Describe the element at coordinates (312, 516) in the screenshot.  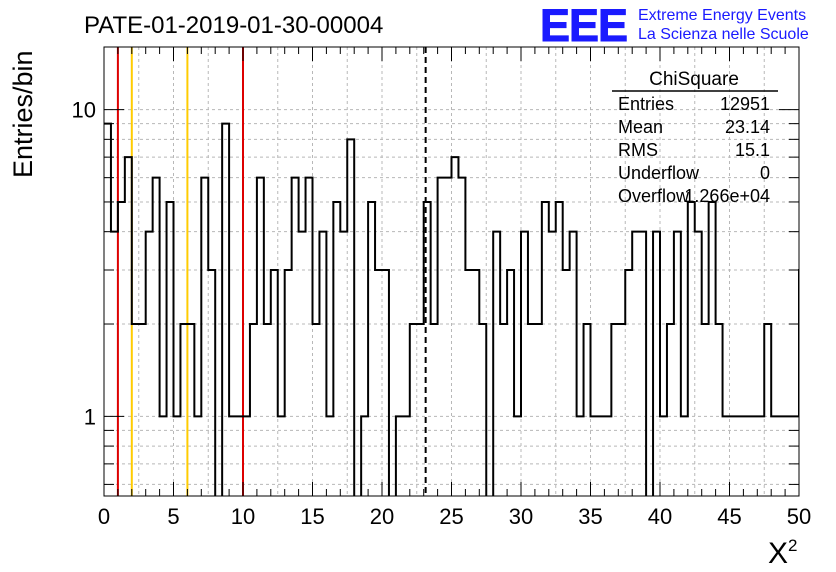
I see `x-tick-label: 15` at that location.